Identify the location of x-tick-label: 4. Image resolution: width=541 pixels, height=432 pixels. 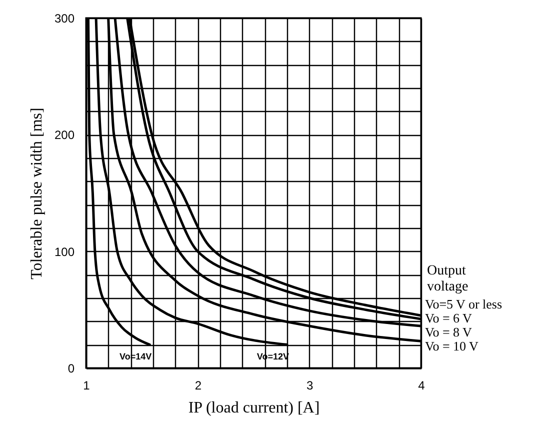
(422, 385).